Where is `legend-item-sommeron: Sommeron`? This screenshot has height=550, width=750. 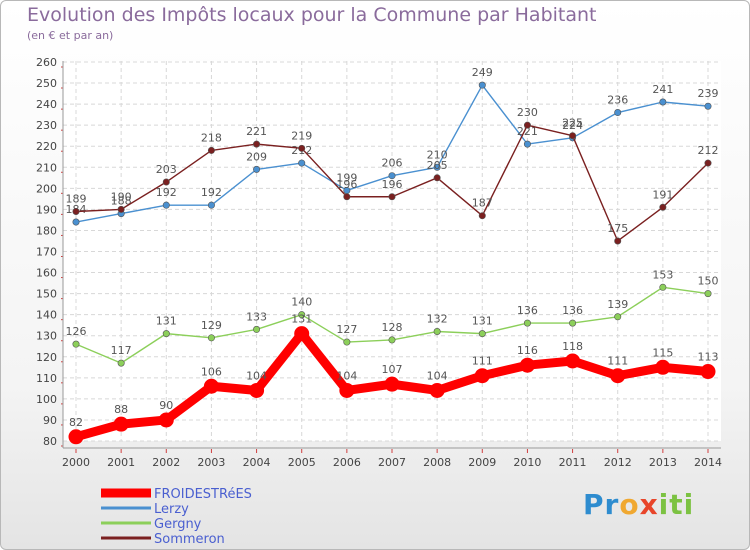
legend-item-sommeron: Sommeron is located at coordinates (163, 539).